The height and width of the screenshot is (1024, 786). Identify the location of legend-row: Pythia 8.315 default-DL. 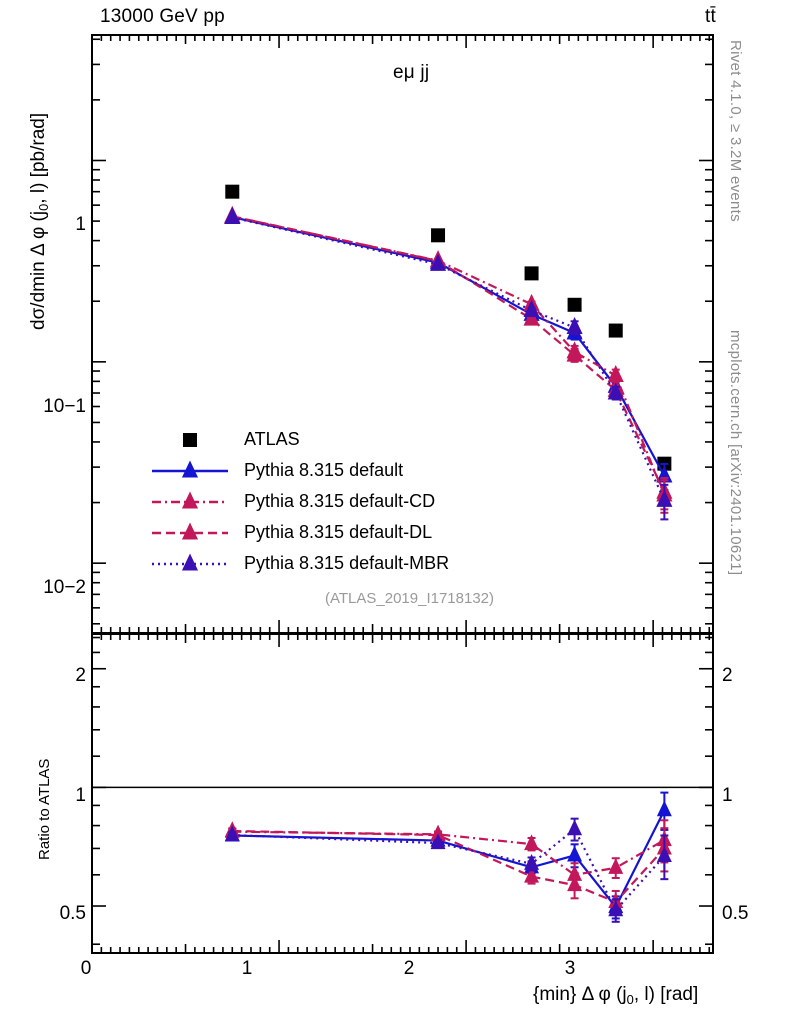
(299, 532).